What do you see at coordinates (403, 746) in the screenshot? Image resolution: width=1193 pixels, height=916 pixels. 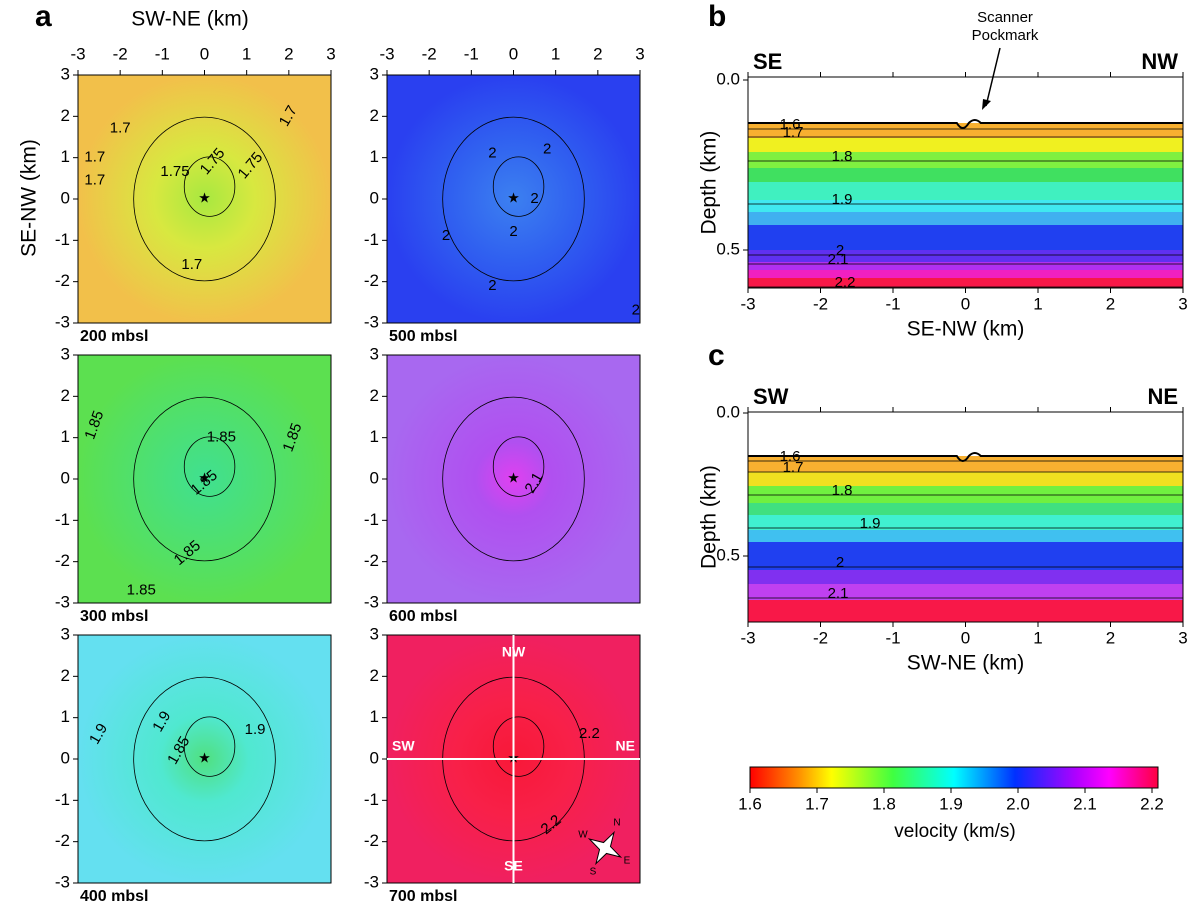 I see `cross-label: SW` at bounding box center [403, 746].